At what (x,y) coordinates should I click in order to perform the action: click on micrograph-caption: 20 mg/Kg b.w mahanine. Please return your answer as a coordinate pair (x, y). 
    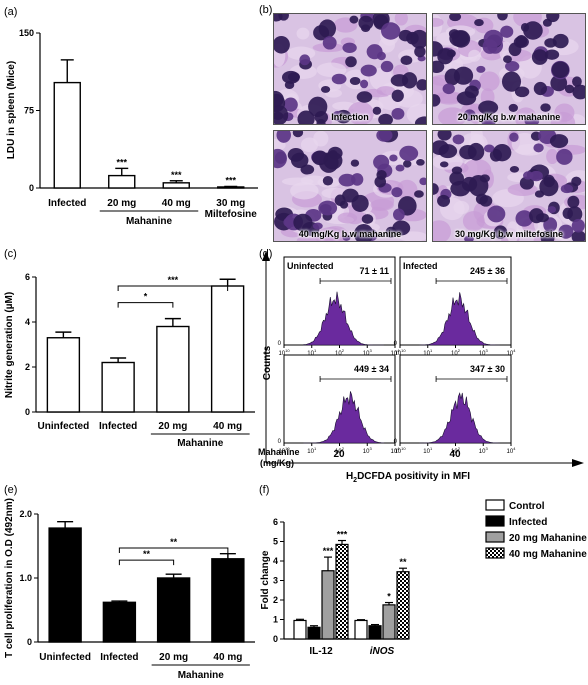
    Looking at the image, I should click on (509, 117).